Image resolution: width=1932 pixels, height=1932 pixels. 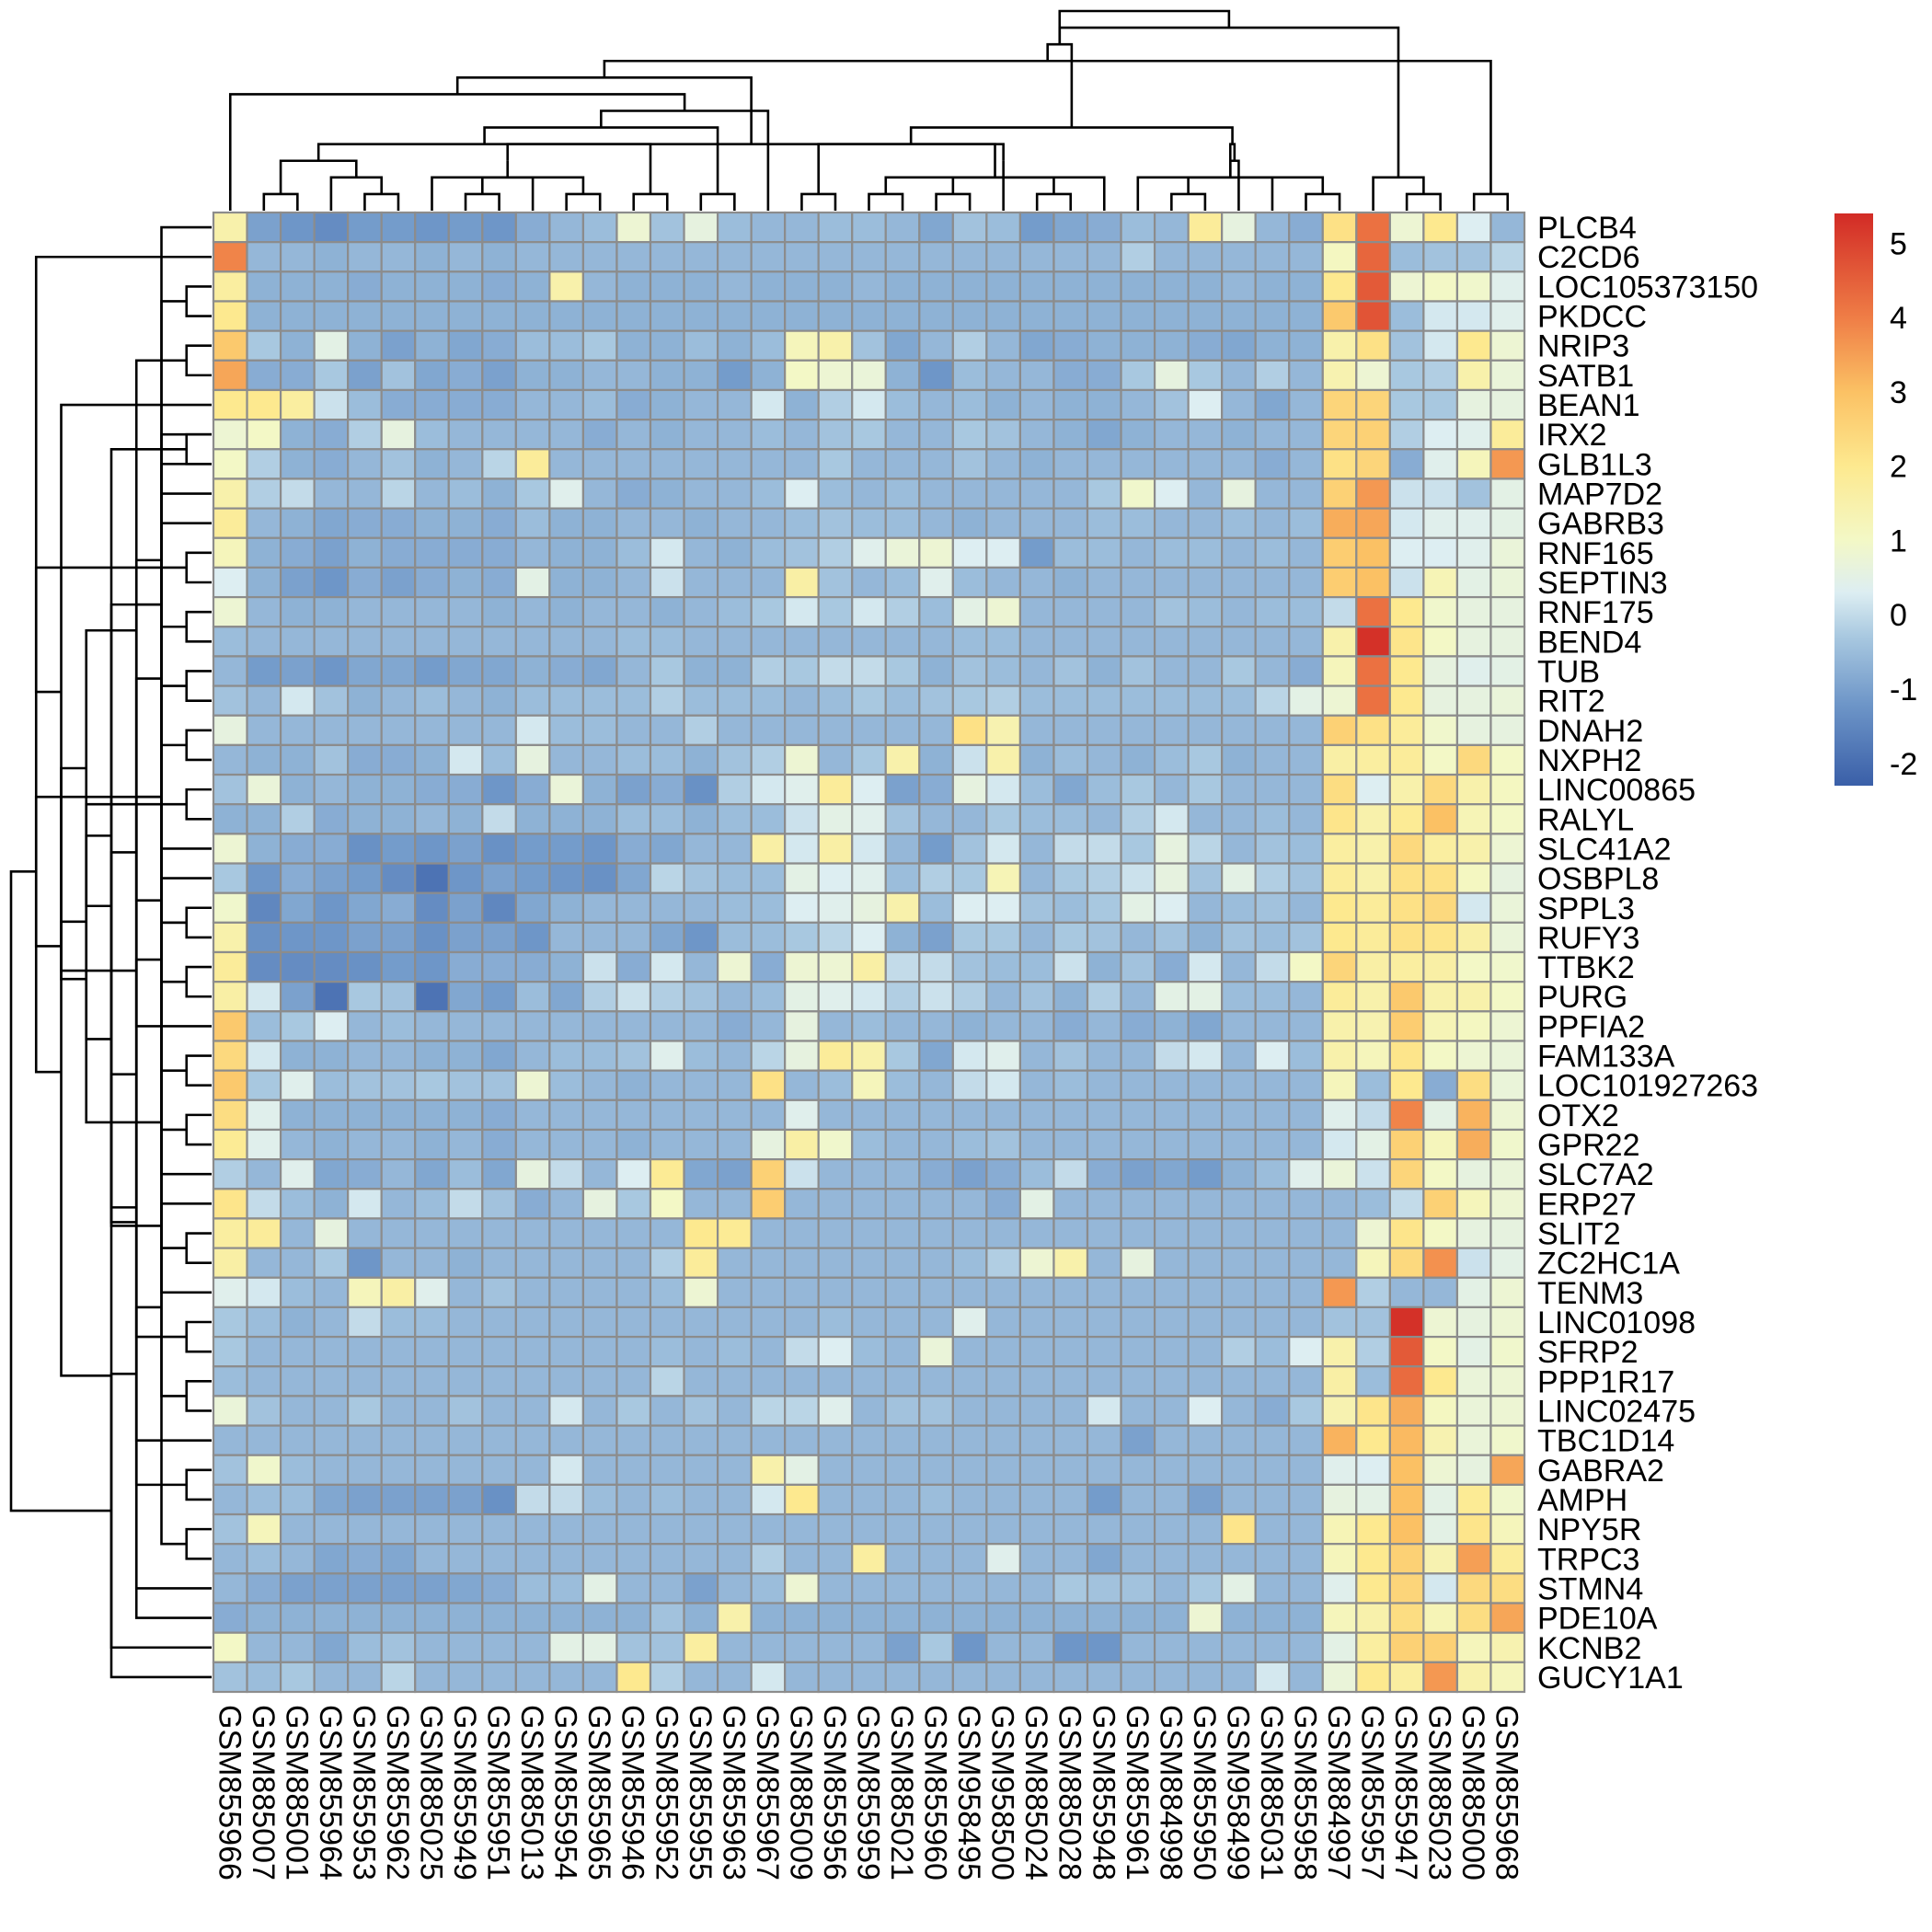 What do you see at coordinates (667, 1529) in the screenshot?
I see `heatmap-cell-NPY5R-GSM855952` at bounding box center [667, 1529].